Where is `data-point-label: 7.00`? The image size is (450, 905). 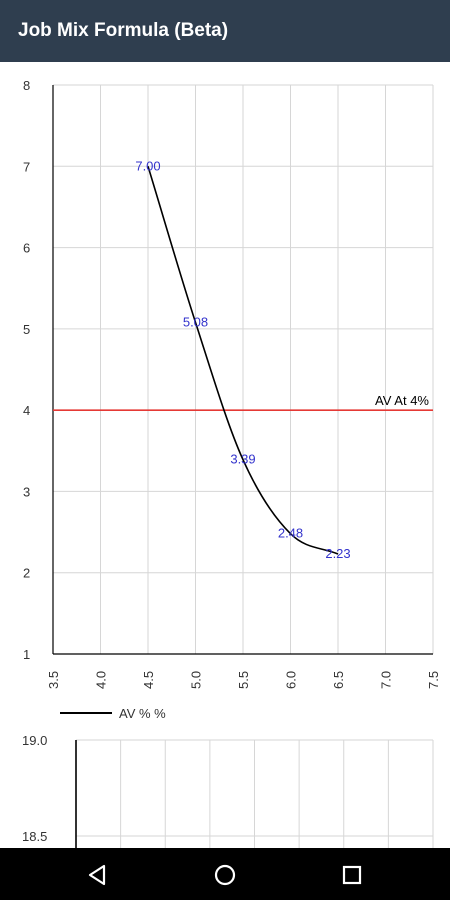
data-point-label: 7.00 is located at coordinates (147, 165).